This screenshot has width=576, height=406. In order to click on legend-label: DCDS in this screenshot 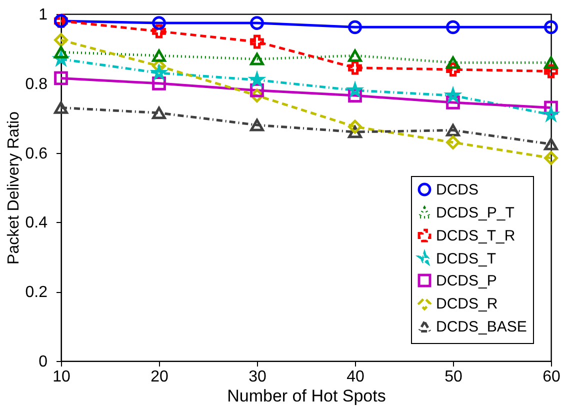, I will do `click(457, 190)`.